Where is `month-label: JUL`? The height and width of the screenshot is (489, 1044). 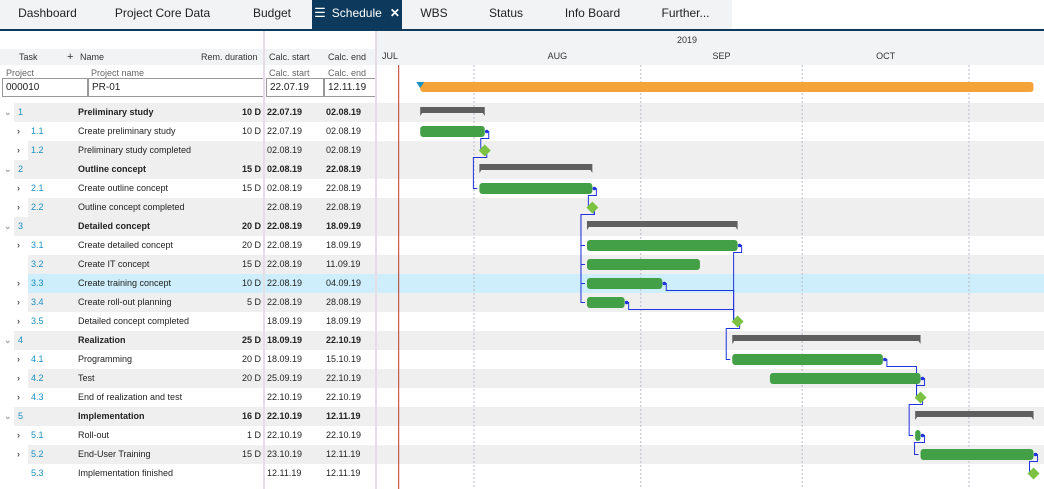 month-label: JUL is located at coordinates (390, 56).